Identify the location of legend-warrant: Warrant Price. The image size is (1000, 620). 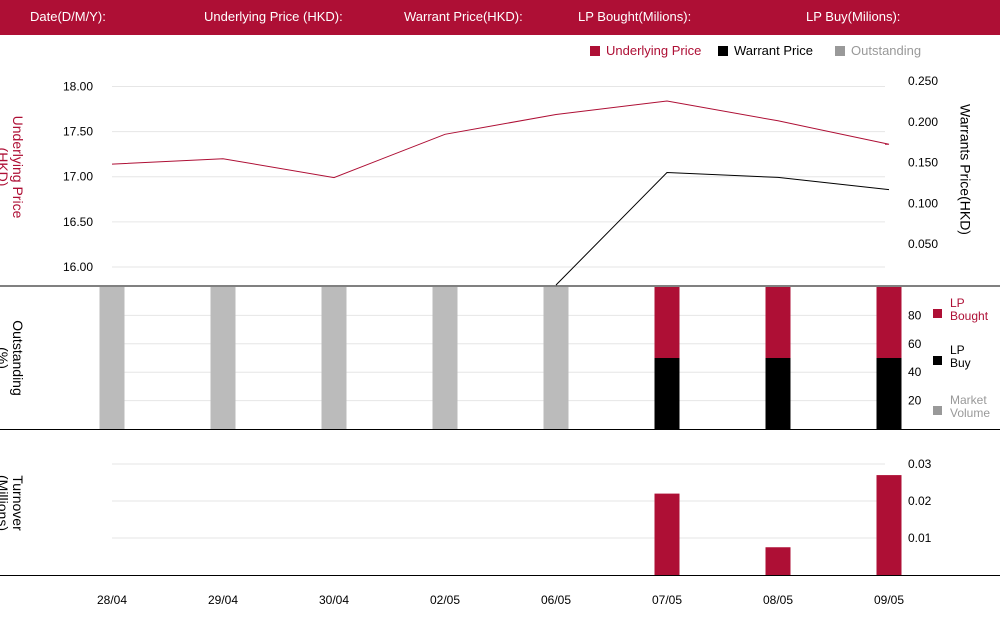
(765, 50).